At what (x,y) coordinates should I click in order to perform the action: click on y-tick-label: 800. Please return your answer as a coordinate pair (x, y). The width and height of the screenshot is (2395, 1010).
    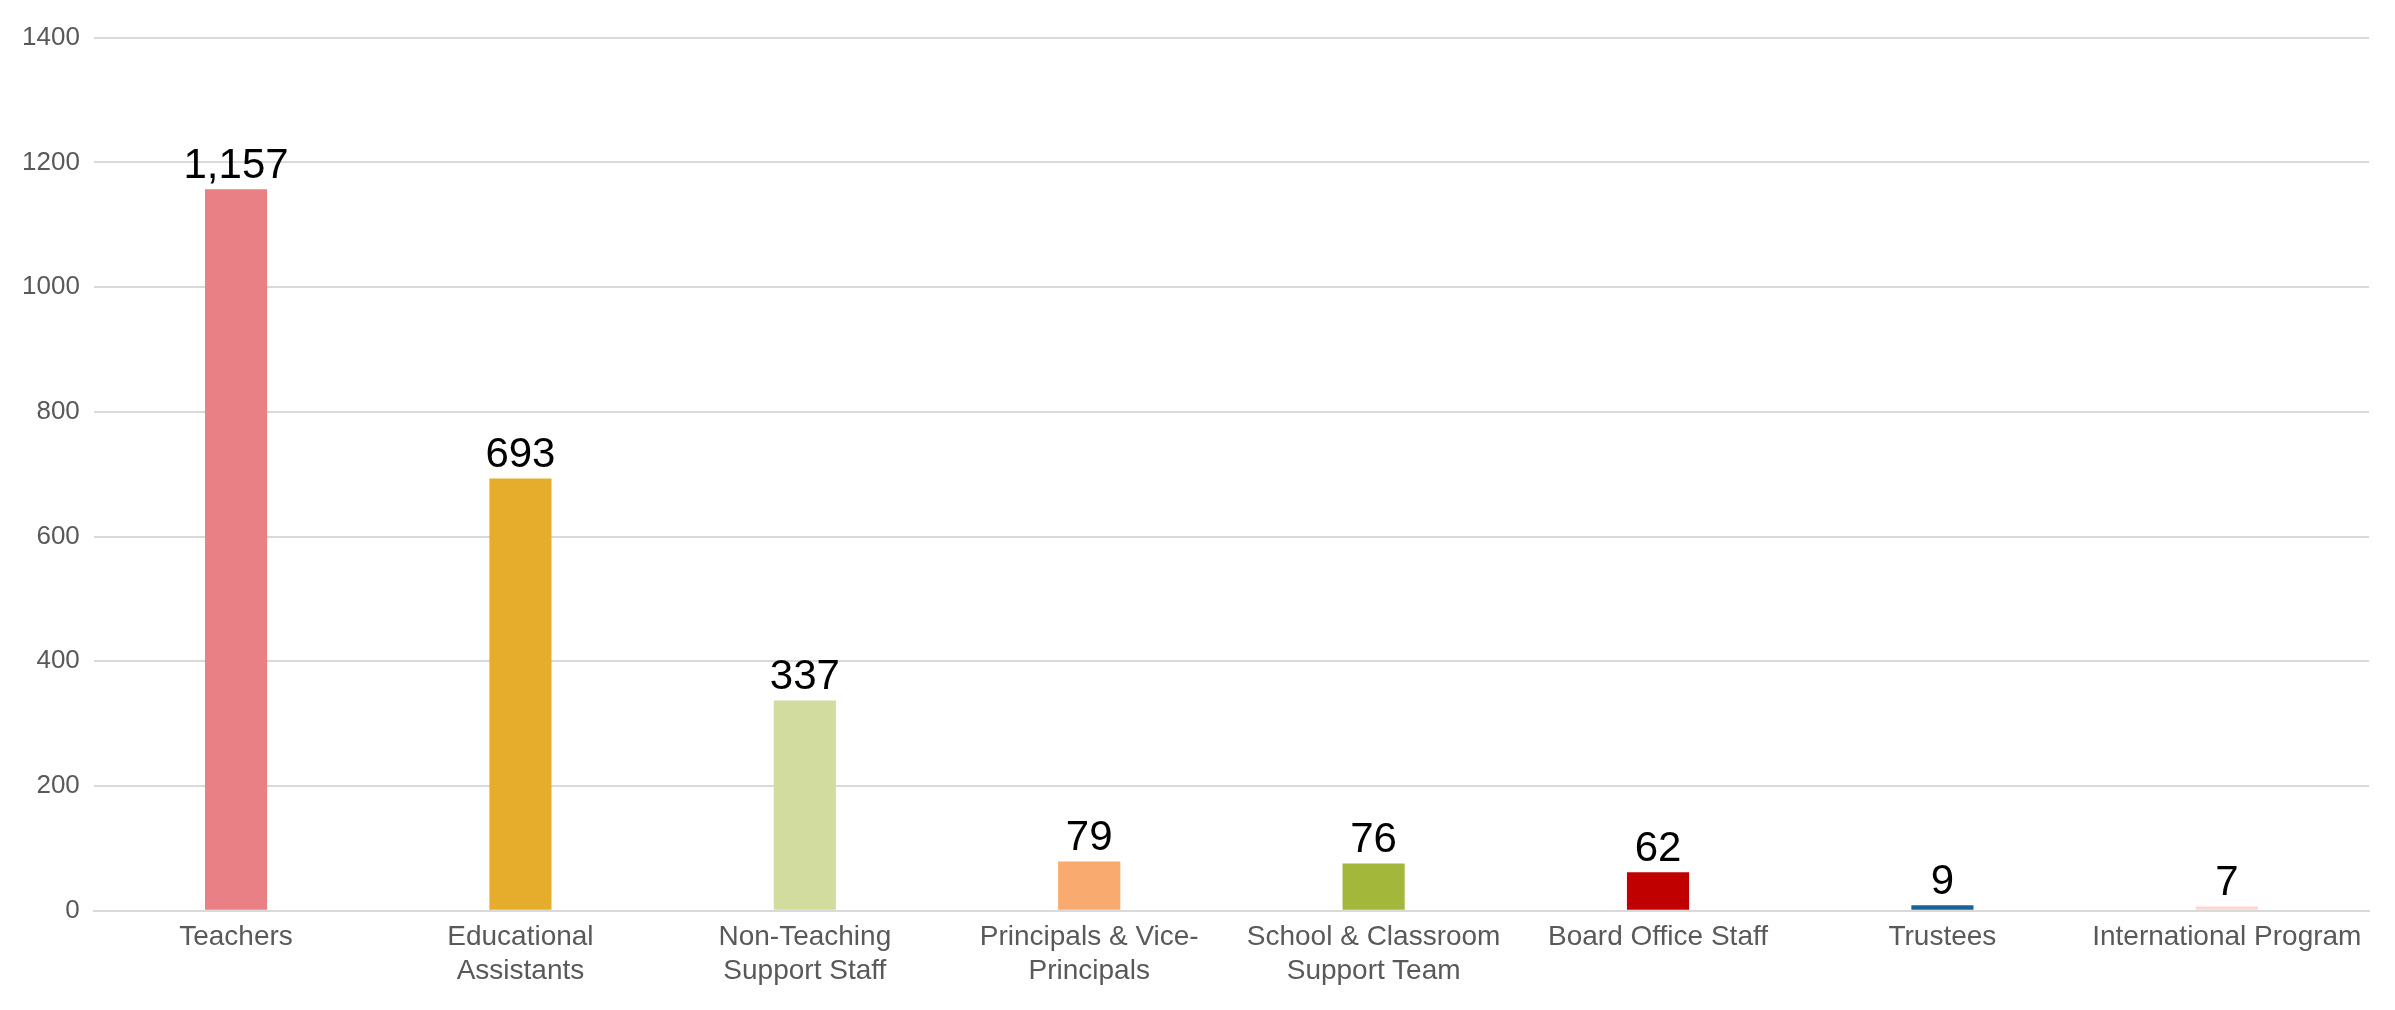
    Looking at the image, I should click on (58, 410).